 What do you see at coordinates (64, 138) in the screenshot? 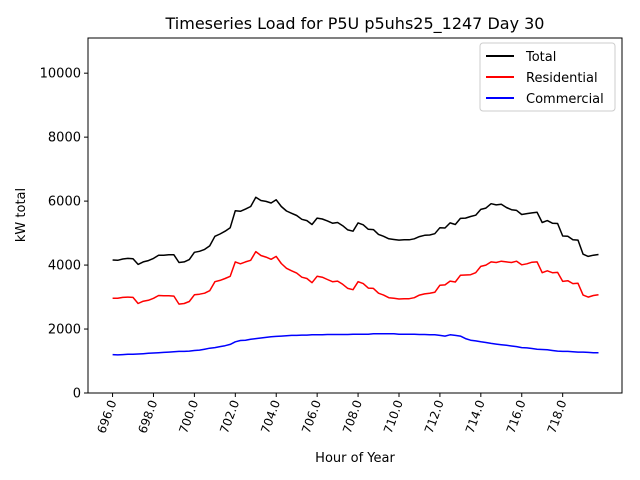
I see `y-tick-label: 8000` at bounding box center [64, 138].